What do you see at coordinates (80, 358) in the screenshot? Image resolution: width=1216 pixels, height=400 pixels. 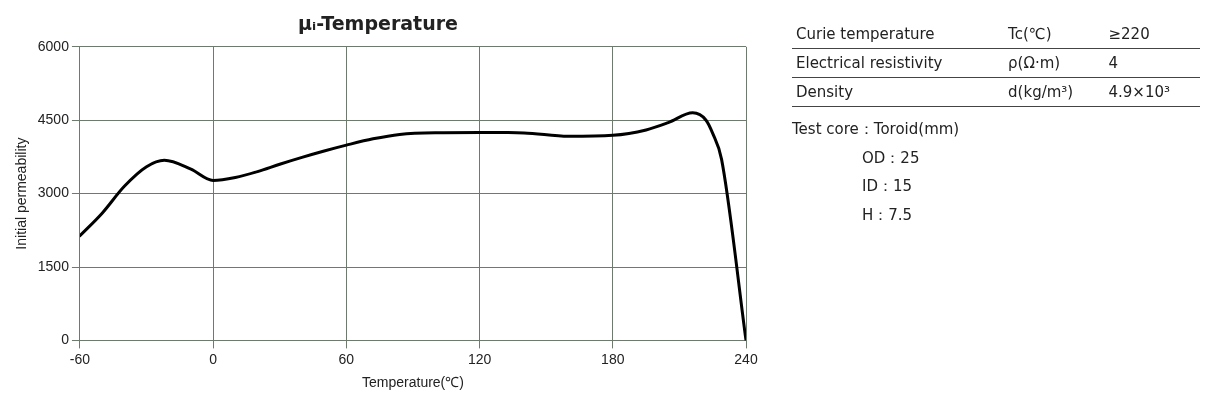 I see `x-tick-label: -60` at bounding box center [80, 358].